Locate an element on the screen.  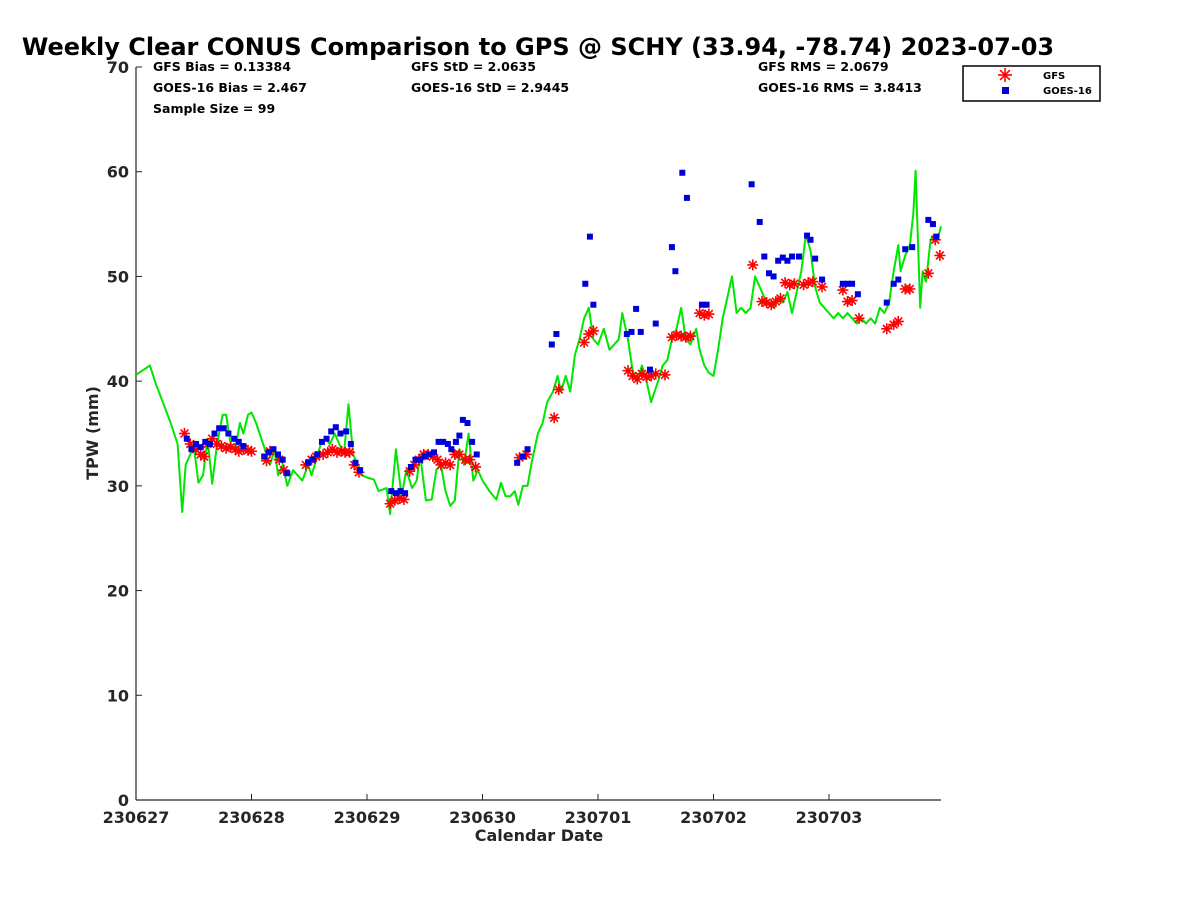
y-tick-label: 30 is located at coordinates (118, 486).